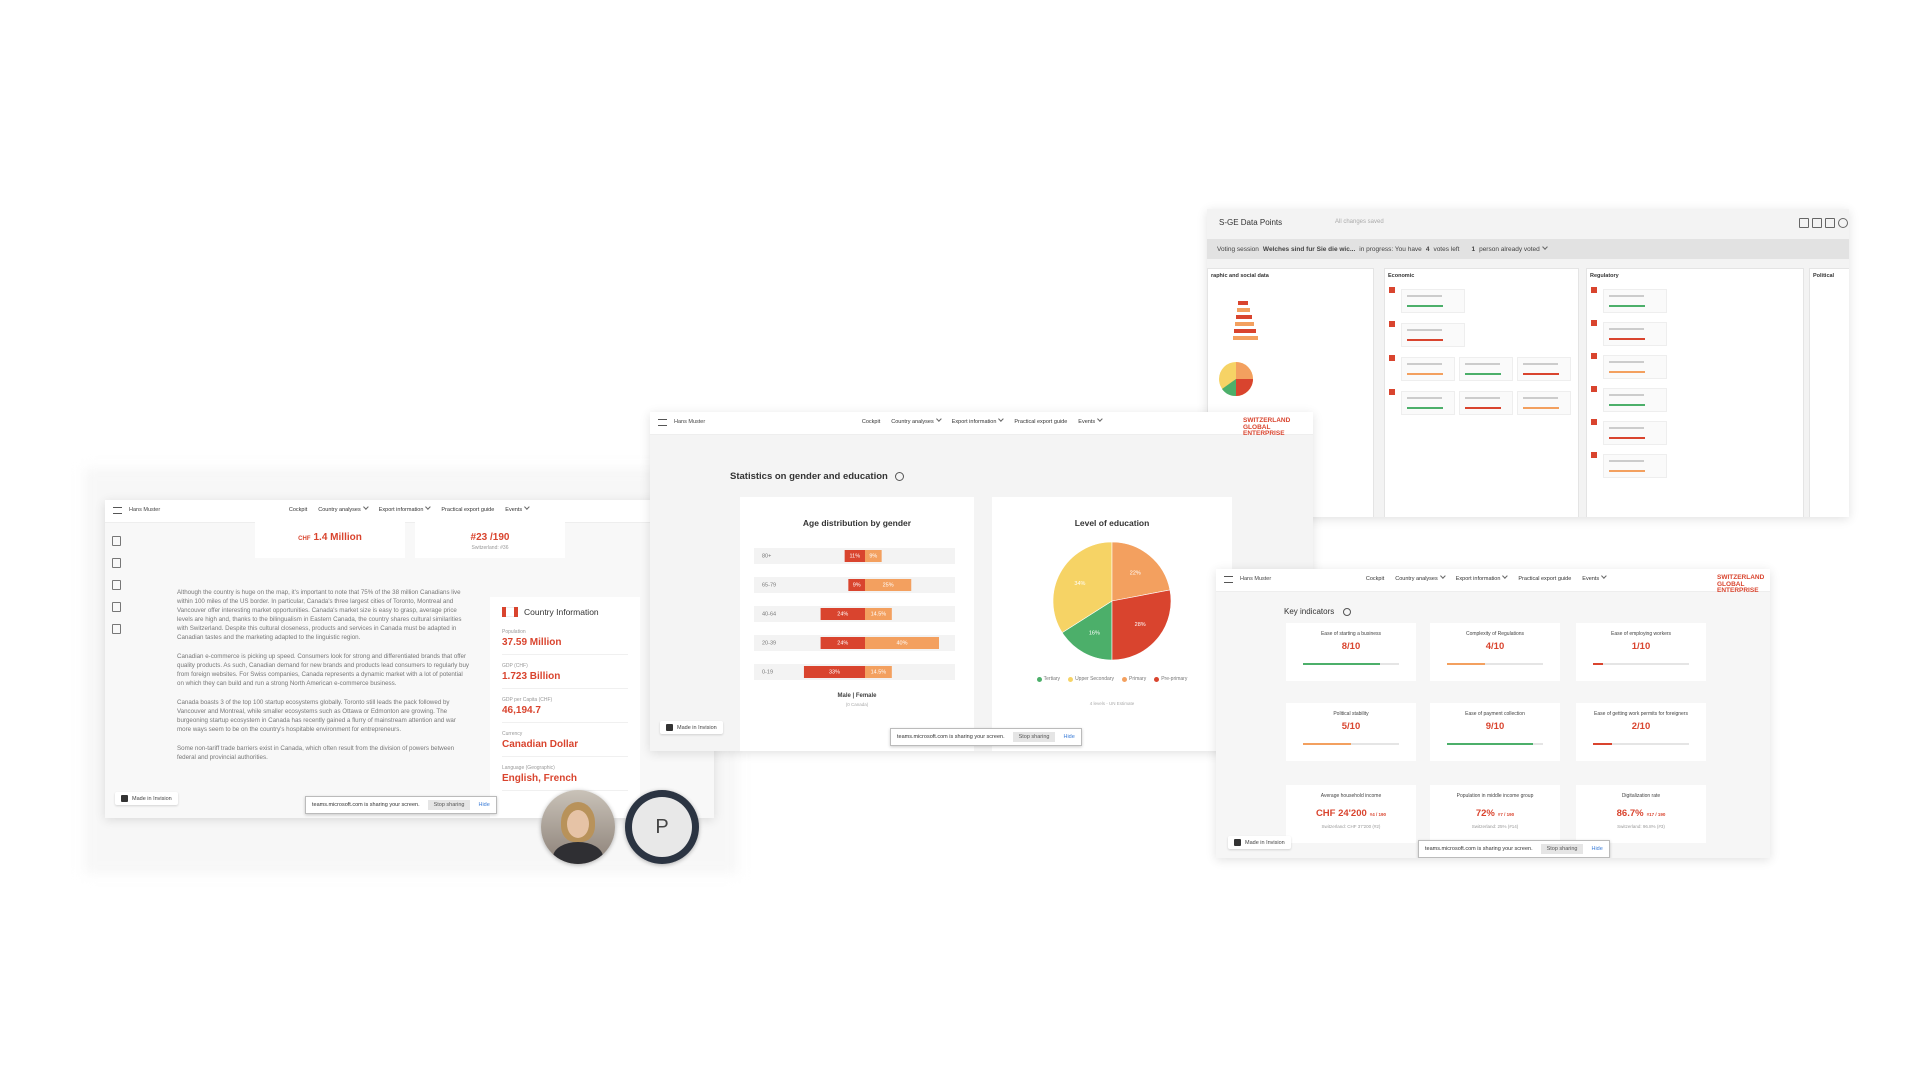  Describe the element at coordinates (1351, 812) in the screenshot. I see `indicator-value-line: CHF 24'200 #4 / 190` at that location.